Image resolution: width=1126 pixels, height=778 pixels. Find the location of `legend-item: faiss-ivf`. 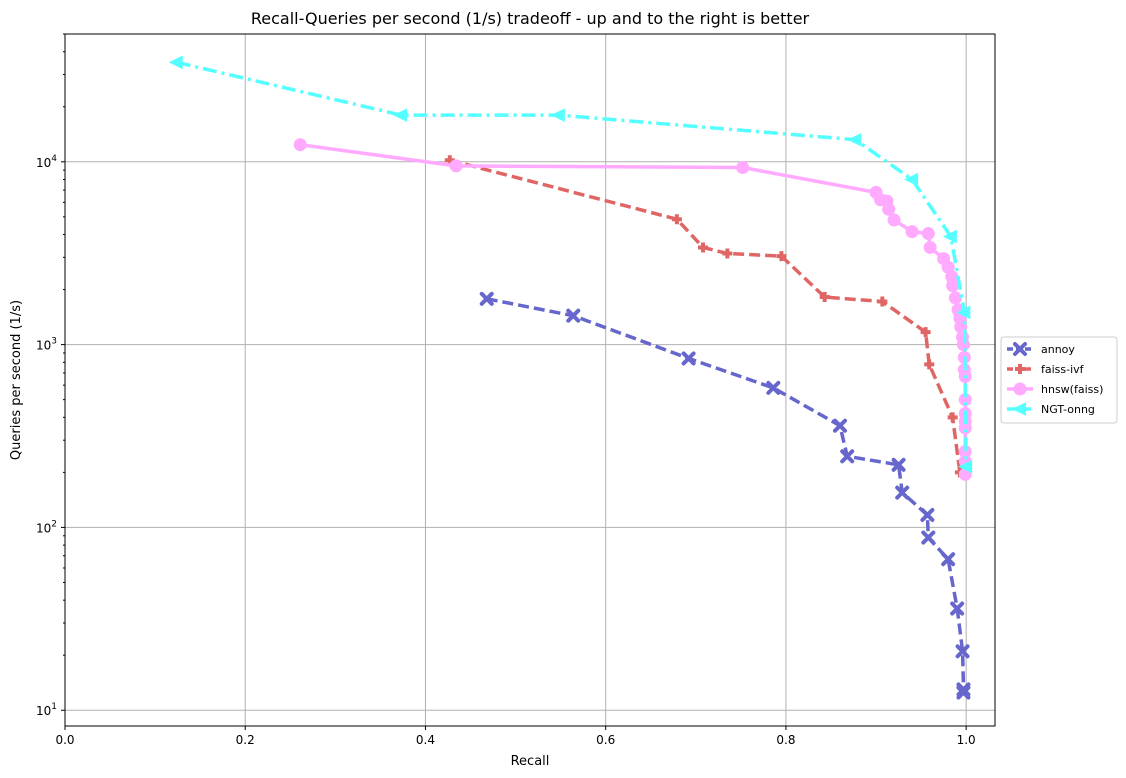

legend-item: faiss-ivf is located at coordinates (1046, 369).